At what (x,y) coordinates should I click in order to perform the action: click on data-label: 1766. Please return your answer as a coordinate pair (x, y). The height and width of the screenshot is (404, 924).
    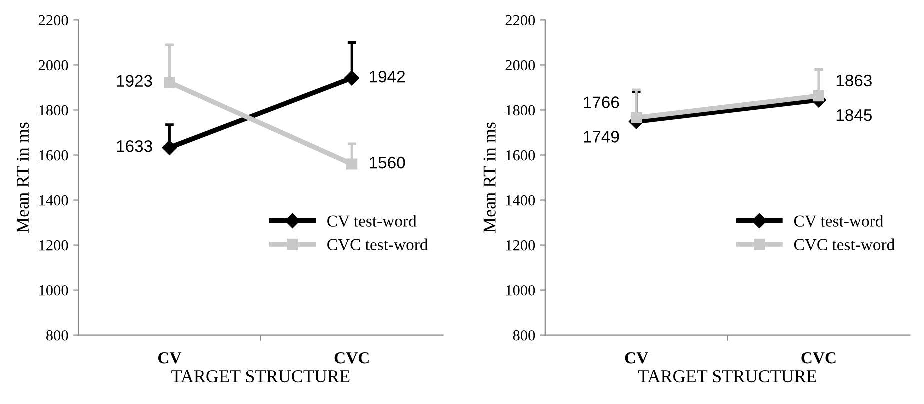
    Looking at the image, I should click on (602, 102).